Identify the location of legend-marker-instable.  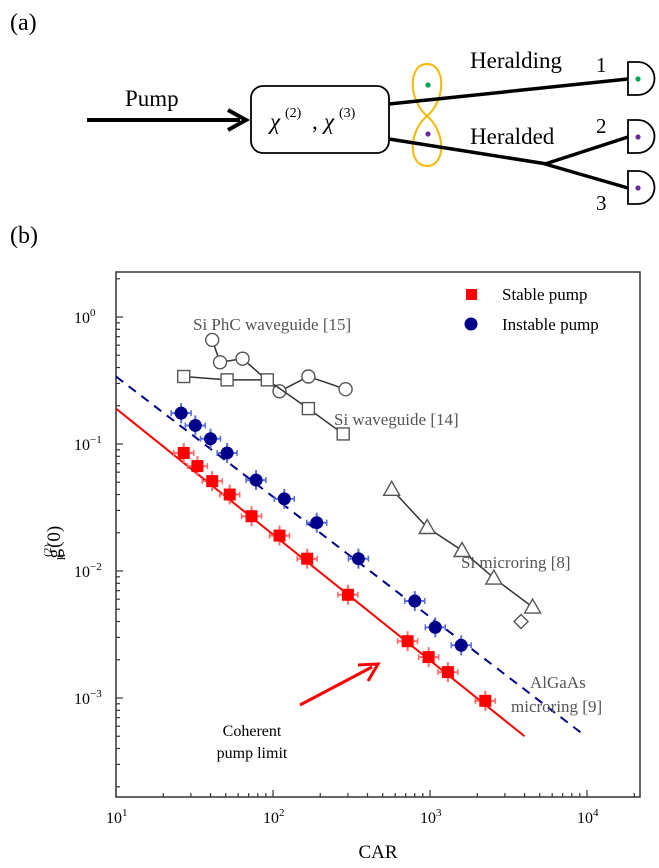
(471, 324).